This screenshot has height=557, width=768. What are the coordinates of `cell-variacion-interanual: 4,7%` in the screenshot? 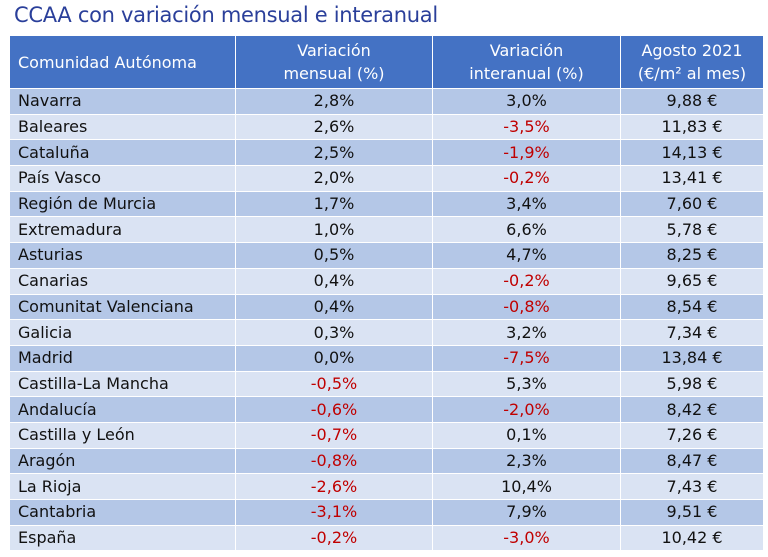 It's located at (526, 255).